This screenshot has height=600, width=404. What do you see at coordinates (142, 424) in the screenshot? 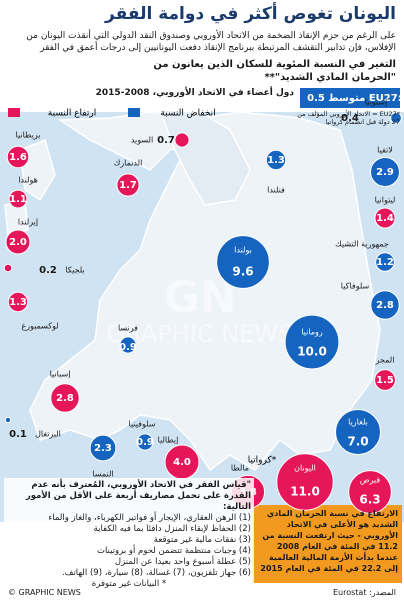
I see `country-label: سلوفينيا` at bounding box center [142, 424].